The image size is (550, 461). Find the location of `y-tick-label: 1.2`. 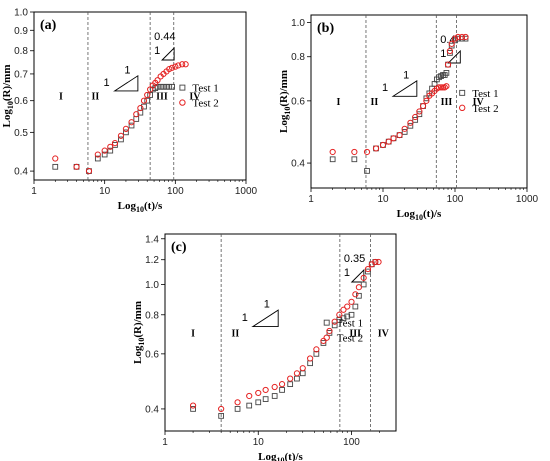

y-tick-label: 1.2 is located at coordinates (152, 260).